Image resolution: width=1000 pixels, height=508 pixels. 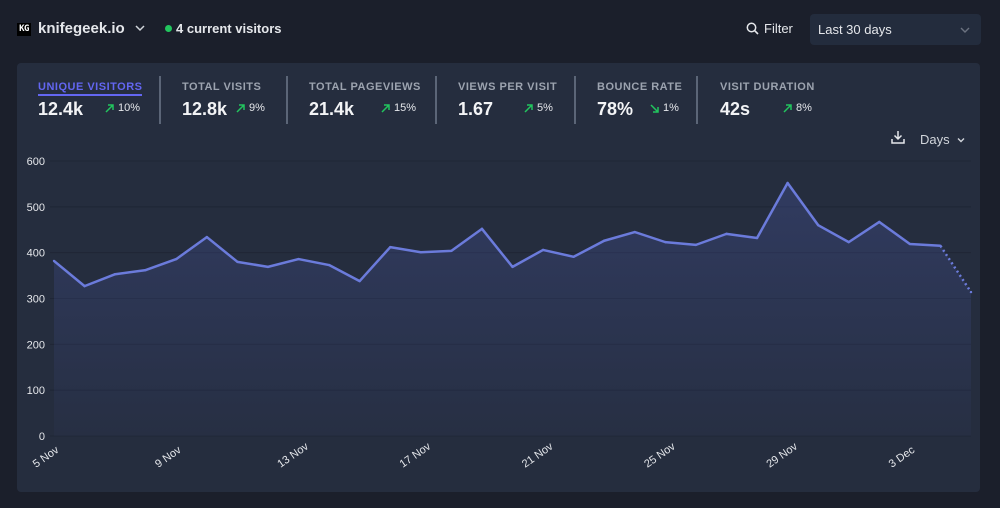 I want to click on search-icon, so click(x=752, y=28).